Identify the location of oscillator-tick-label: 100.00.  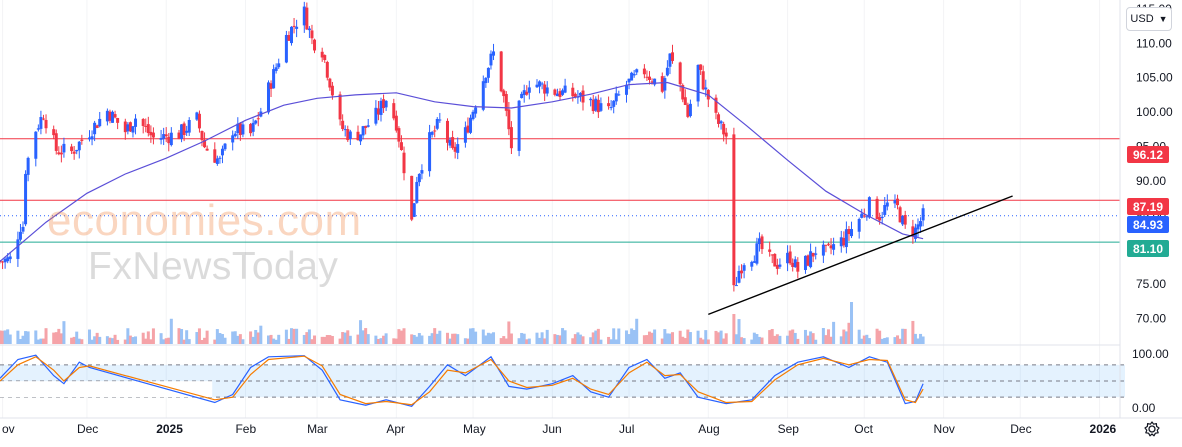
(1150, 354).